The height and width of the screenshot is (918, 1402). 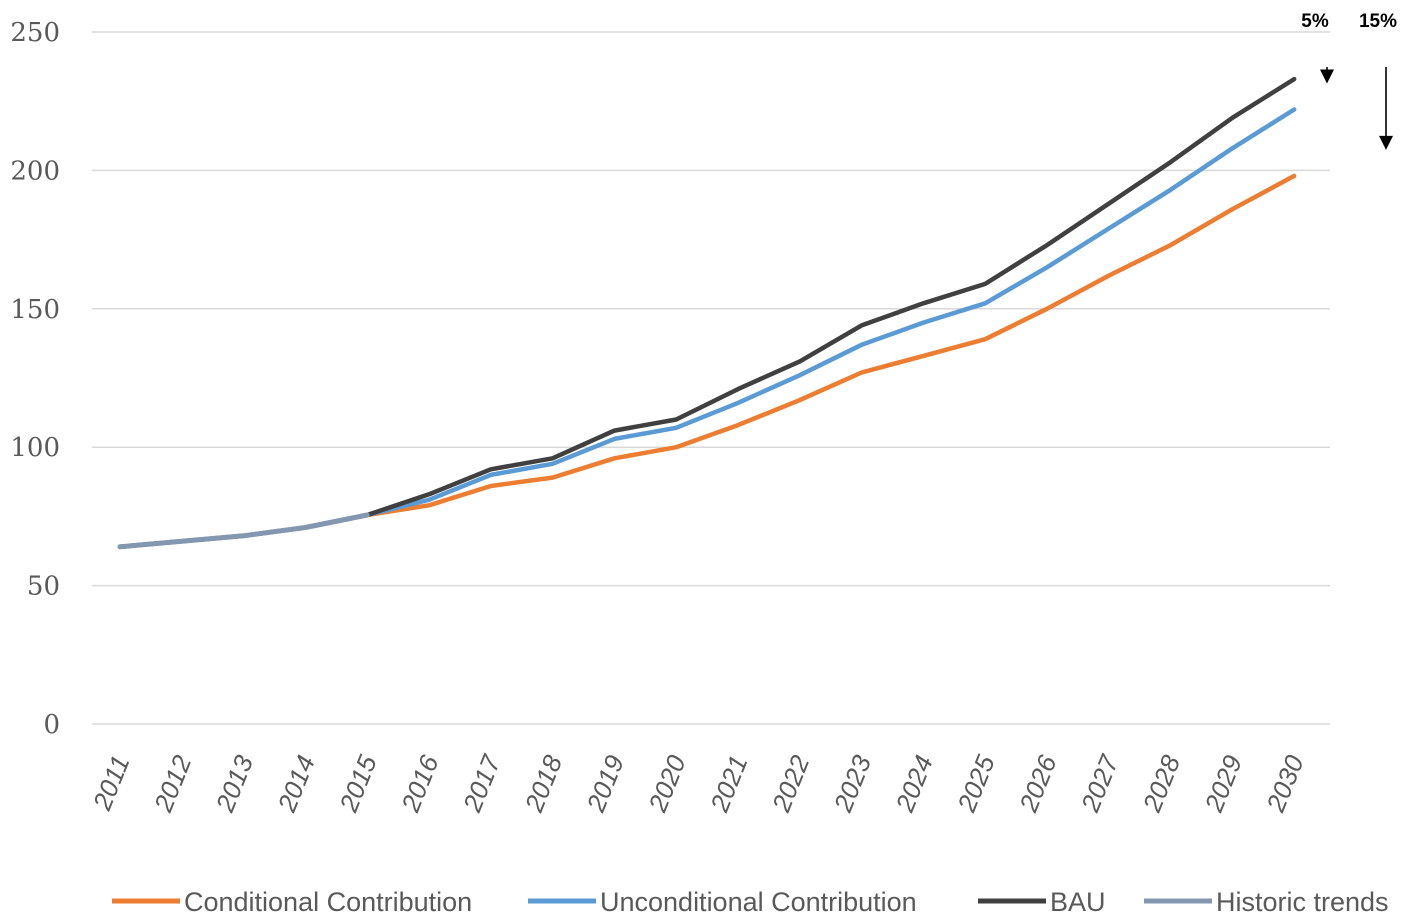 What do you see at coordinates (110, 783) in the screenshot?
I see `x-tick-label-2011: 2011` at bounding box center [110, 783].